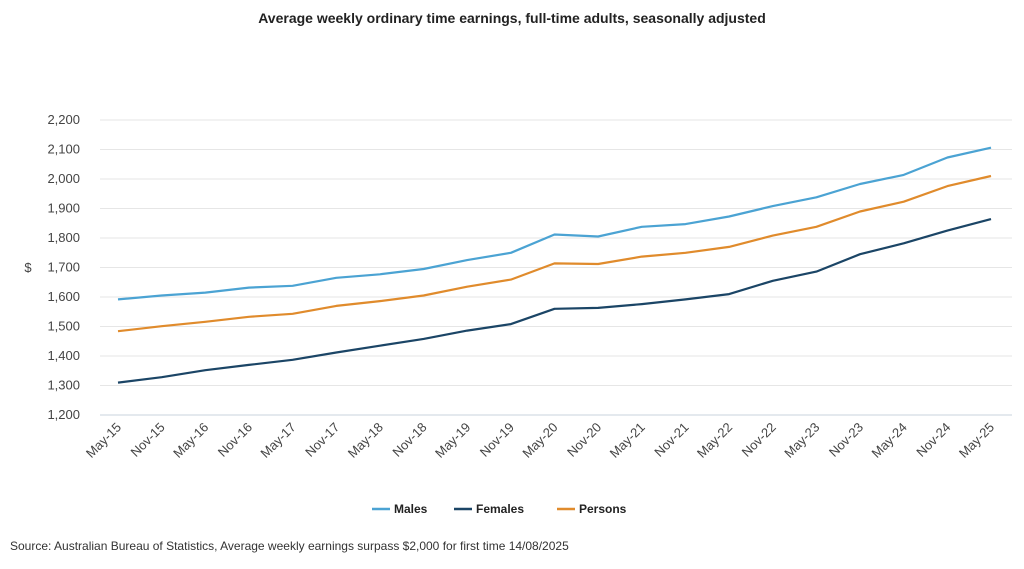  What do you see at coordinates (63, 385) in the screenshot?
I see `y-tick-label: 1,300` at bounding box center [63, 385].